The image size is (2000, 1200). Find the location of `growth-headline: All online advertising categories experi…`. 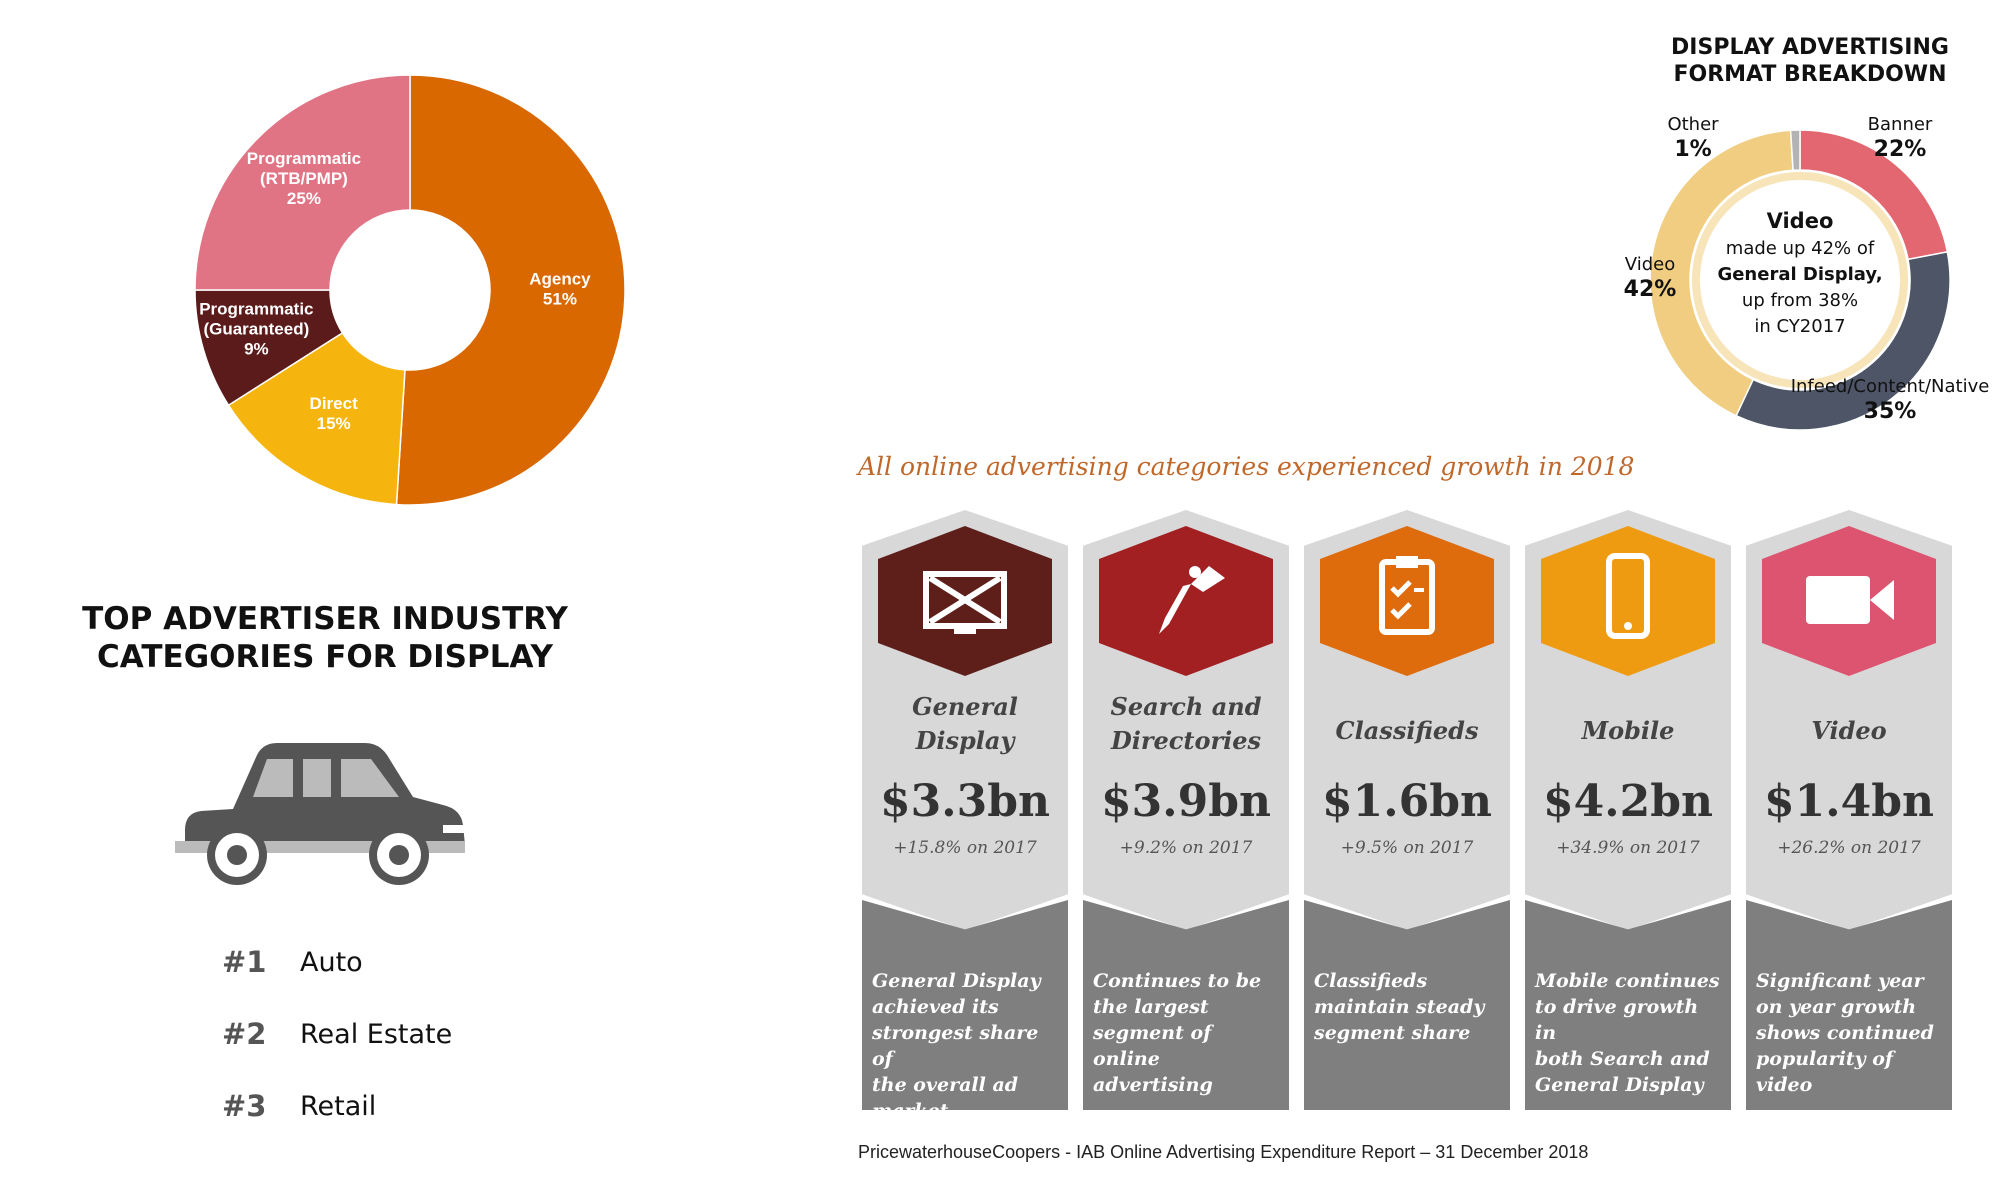

growth-headline: All online advertising categories experi… is located at coordinates (1246, 466).